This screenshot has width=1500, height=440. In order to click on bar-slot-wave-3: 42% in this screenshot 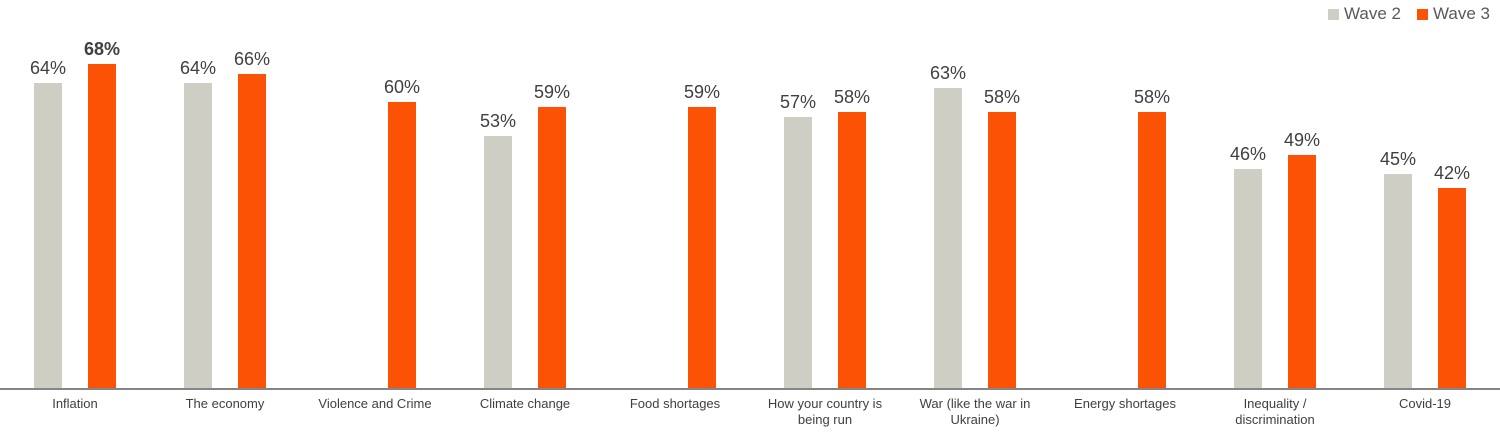, I will do `click(1452, 194)`.